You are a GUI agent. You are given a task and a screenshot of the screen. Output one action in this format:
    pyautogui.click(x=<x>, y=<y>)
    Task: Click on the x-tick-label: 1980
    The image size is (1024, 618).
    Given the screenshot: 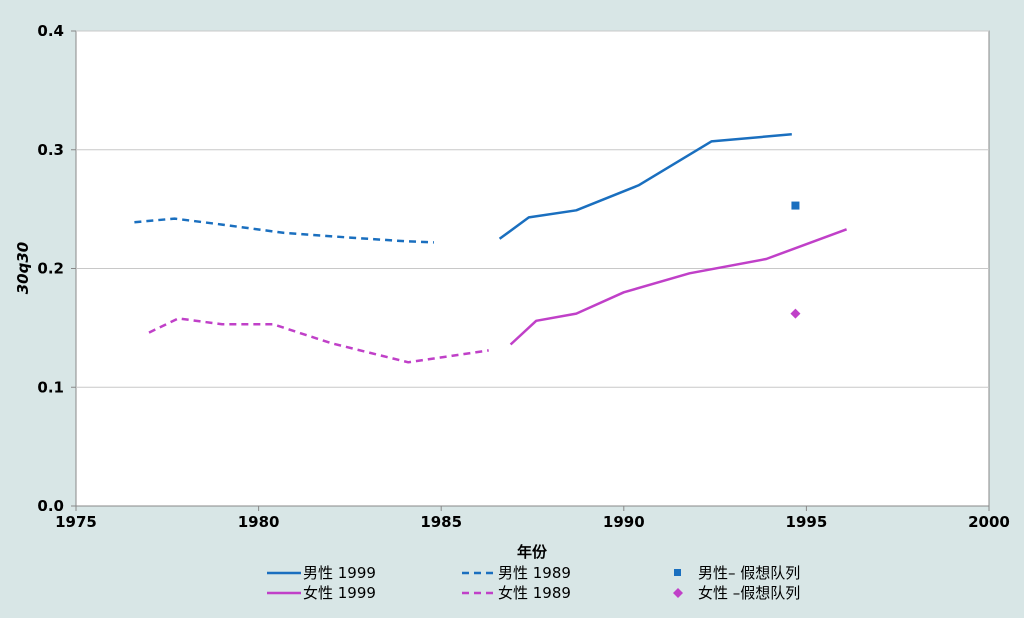 What is the action you would take?
    pyautogui.click(x=259, y=522)
    